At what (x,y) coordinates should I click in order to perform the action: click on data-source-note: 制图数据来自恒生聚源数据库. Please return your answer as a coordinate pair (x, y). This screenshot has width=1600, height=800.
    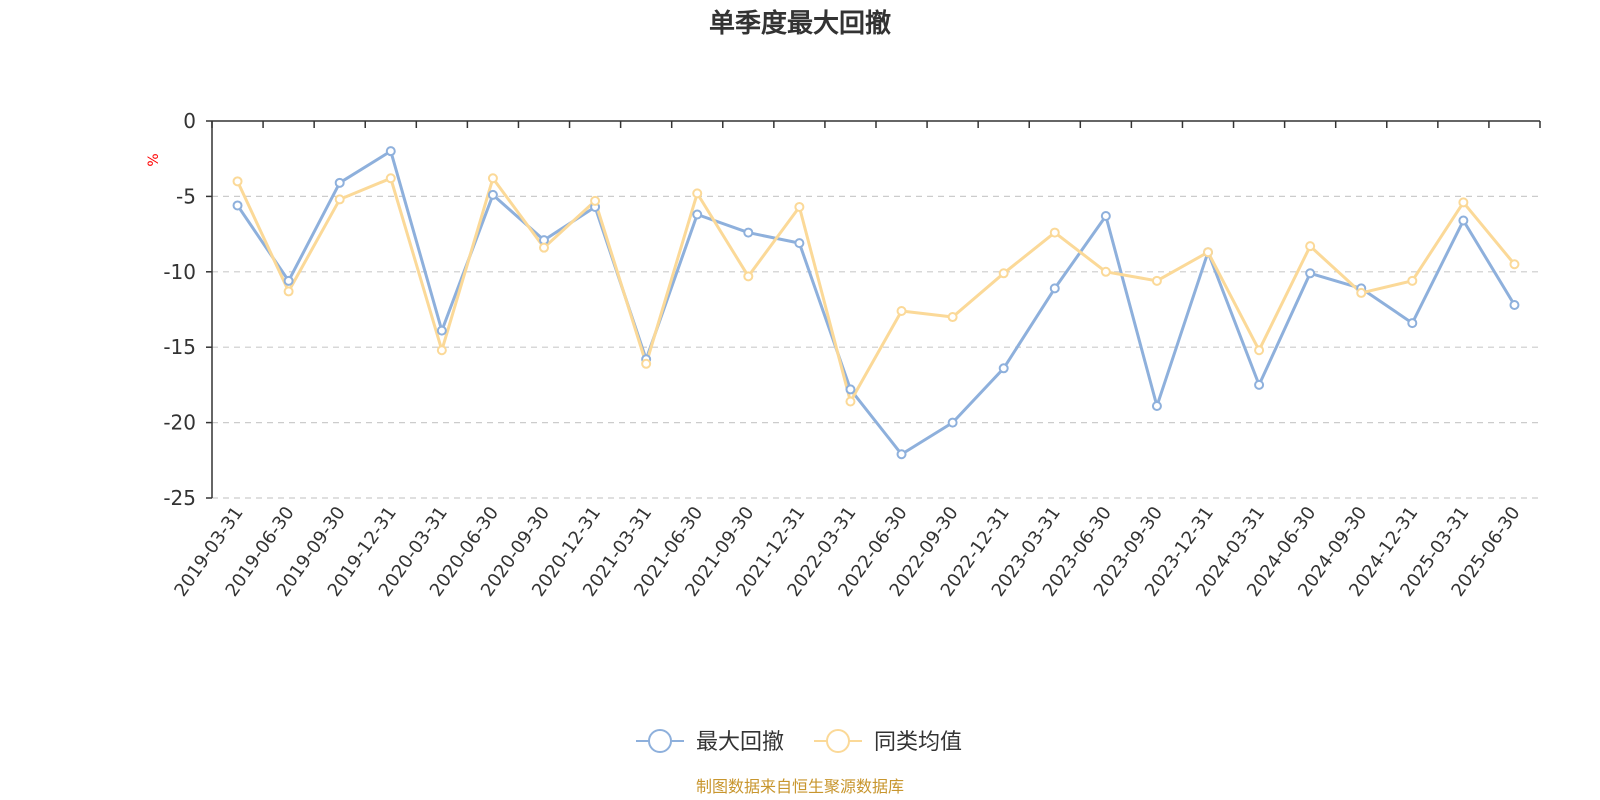
    Looking at the image, I should click on (800, 786).